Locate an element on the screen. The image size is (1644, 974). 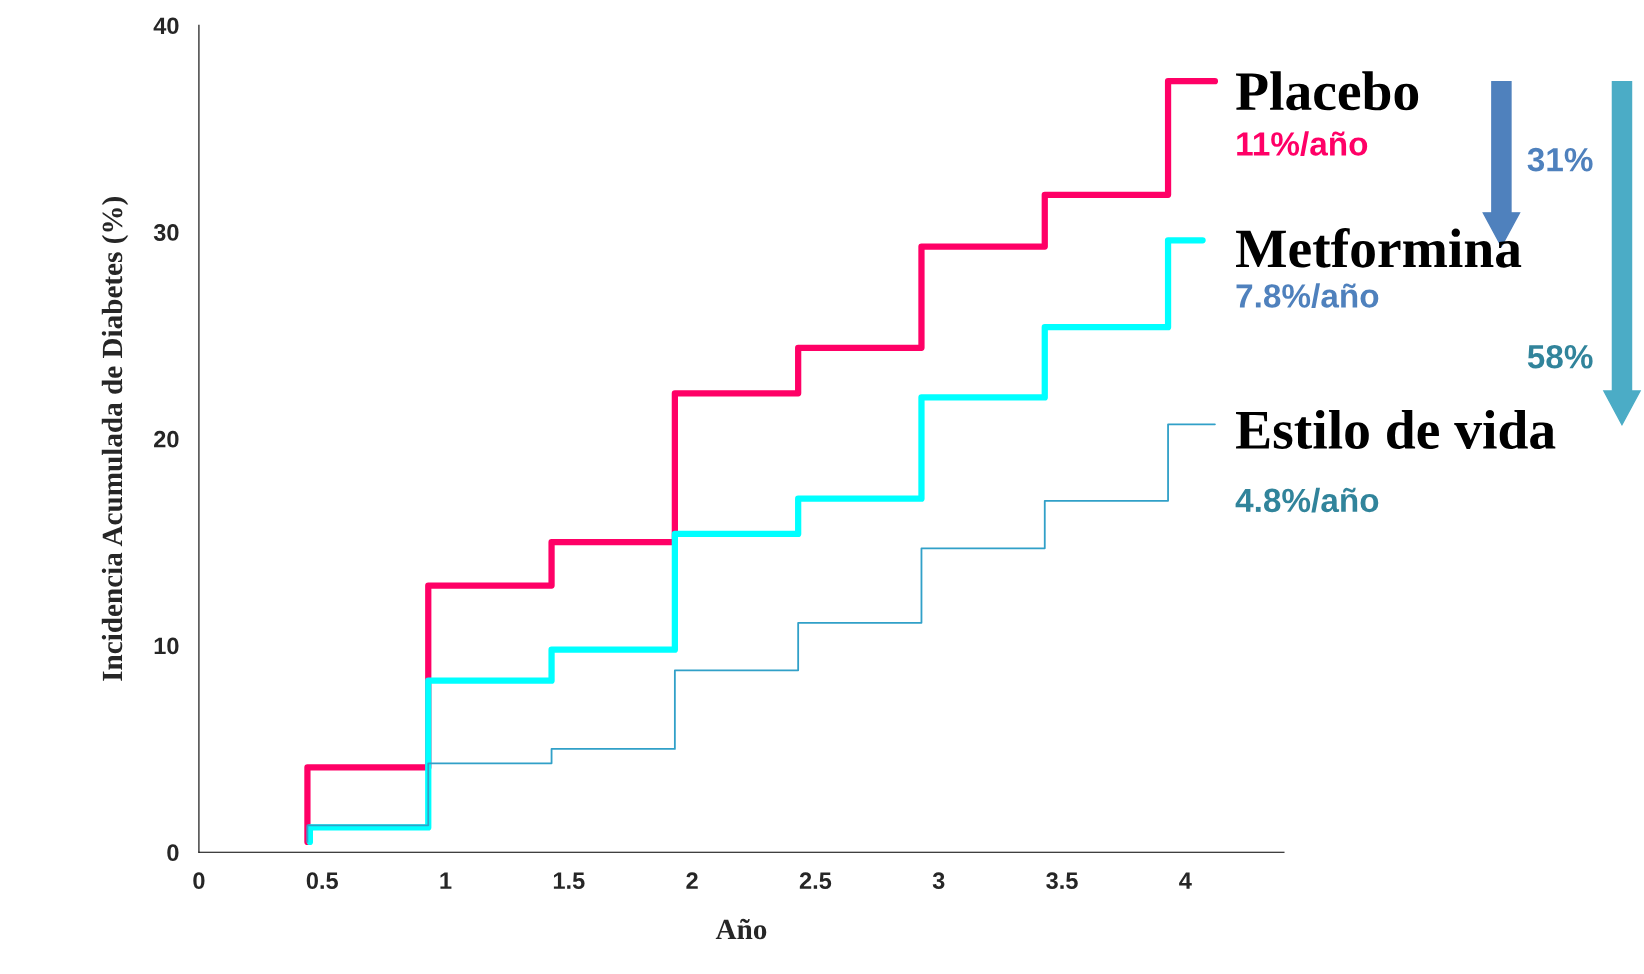
y-tick-label: 0 is located at coordinates (173, 853).